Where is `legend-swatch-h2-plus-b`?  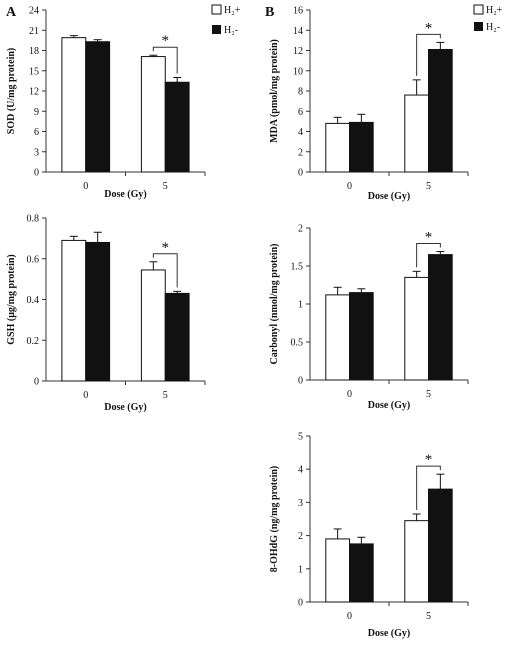 legend-swatch-h2-plus-b is located at coordinates (478, 9).